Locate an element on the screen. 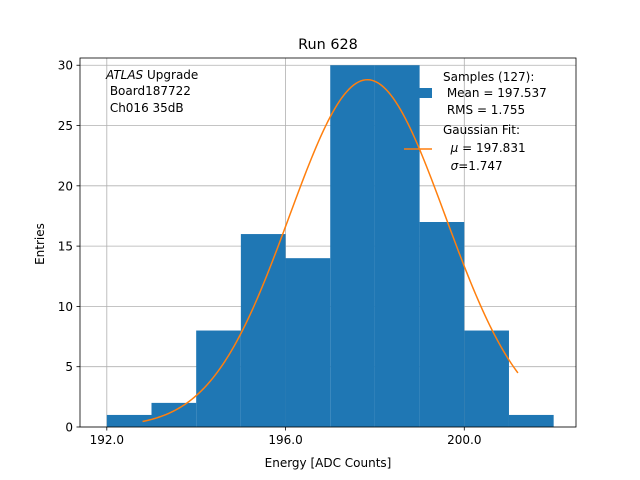 The image size is (640, 480). y-axis-label: Entries is located at coordinates (40, 244).